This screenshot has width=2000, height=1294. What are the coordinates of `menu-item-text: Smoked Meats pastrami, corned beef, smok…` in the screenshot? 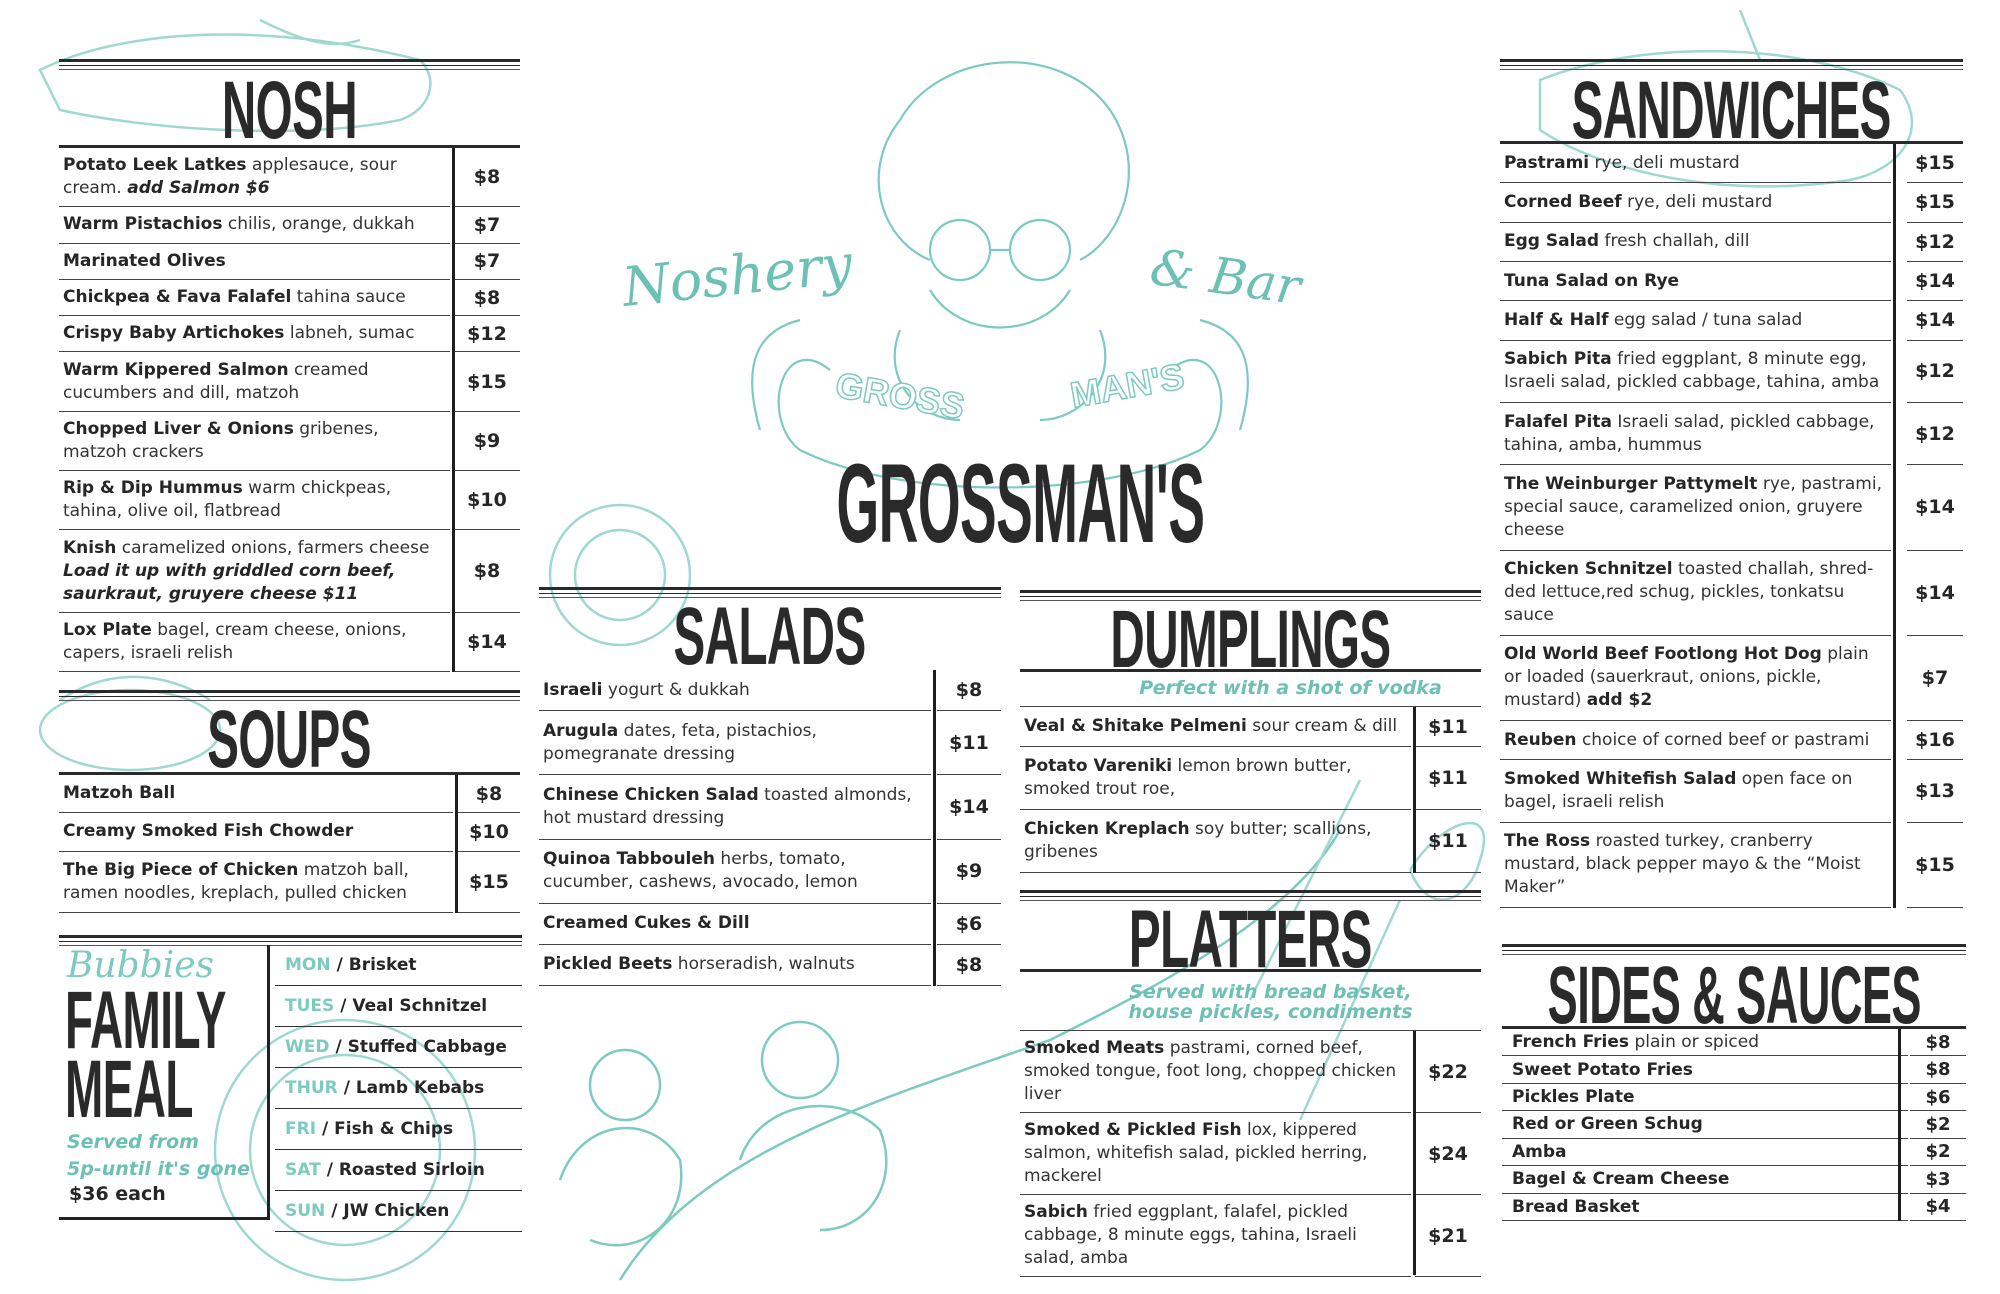 It's located at (1215, 1072).